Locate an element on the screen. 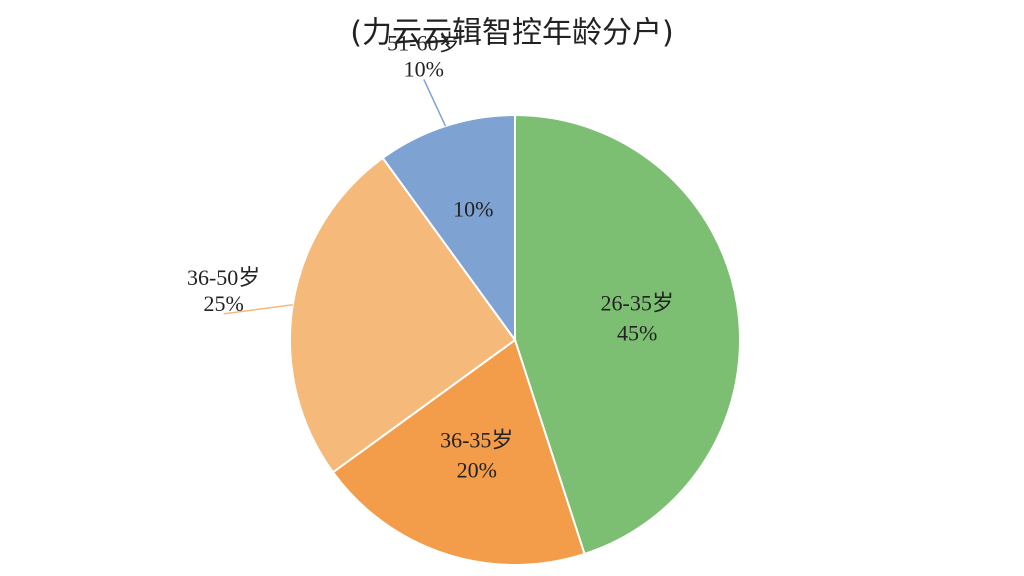  slice-value-label: 45% is located at coordinates (637, 333).